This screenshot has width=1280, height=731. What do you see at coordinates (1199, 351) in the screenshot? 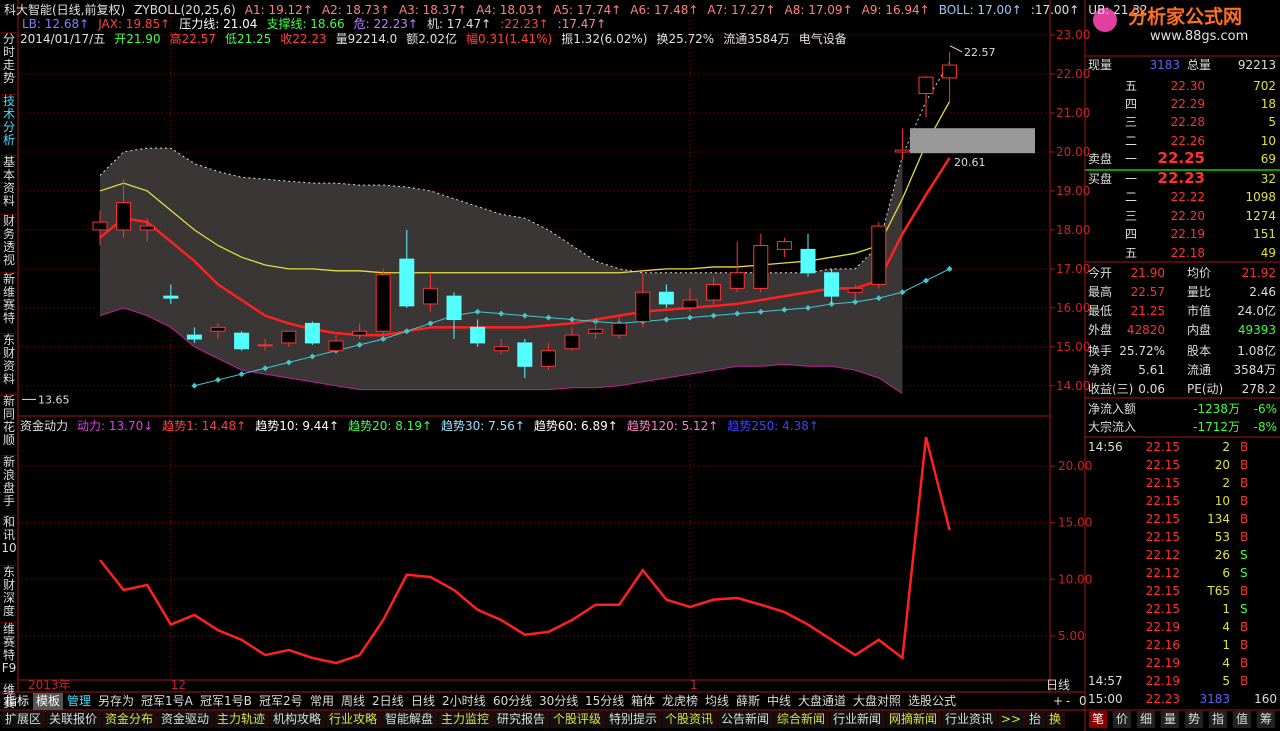
I see `stat-label: 股本` at bounding box center [1199, 351].